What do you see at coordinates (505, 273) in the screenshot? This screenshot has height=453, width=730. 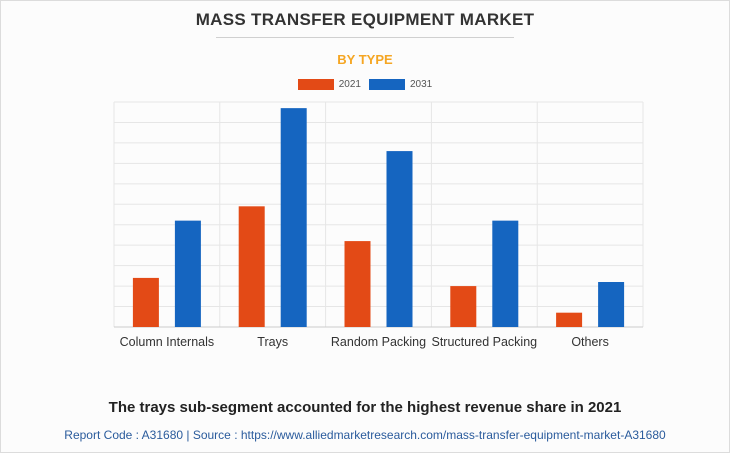 I see `bar-2031-structured-packing` at bounding box center [505, 273].